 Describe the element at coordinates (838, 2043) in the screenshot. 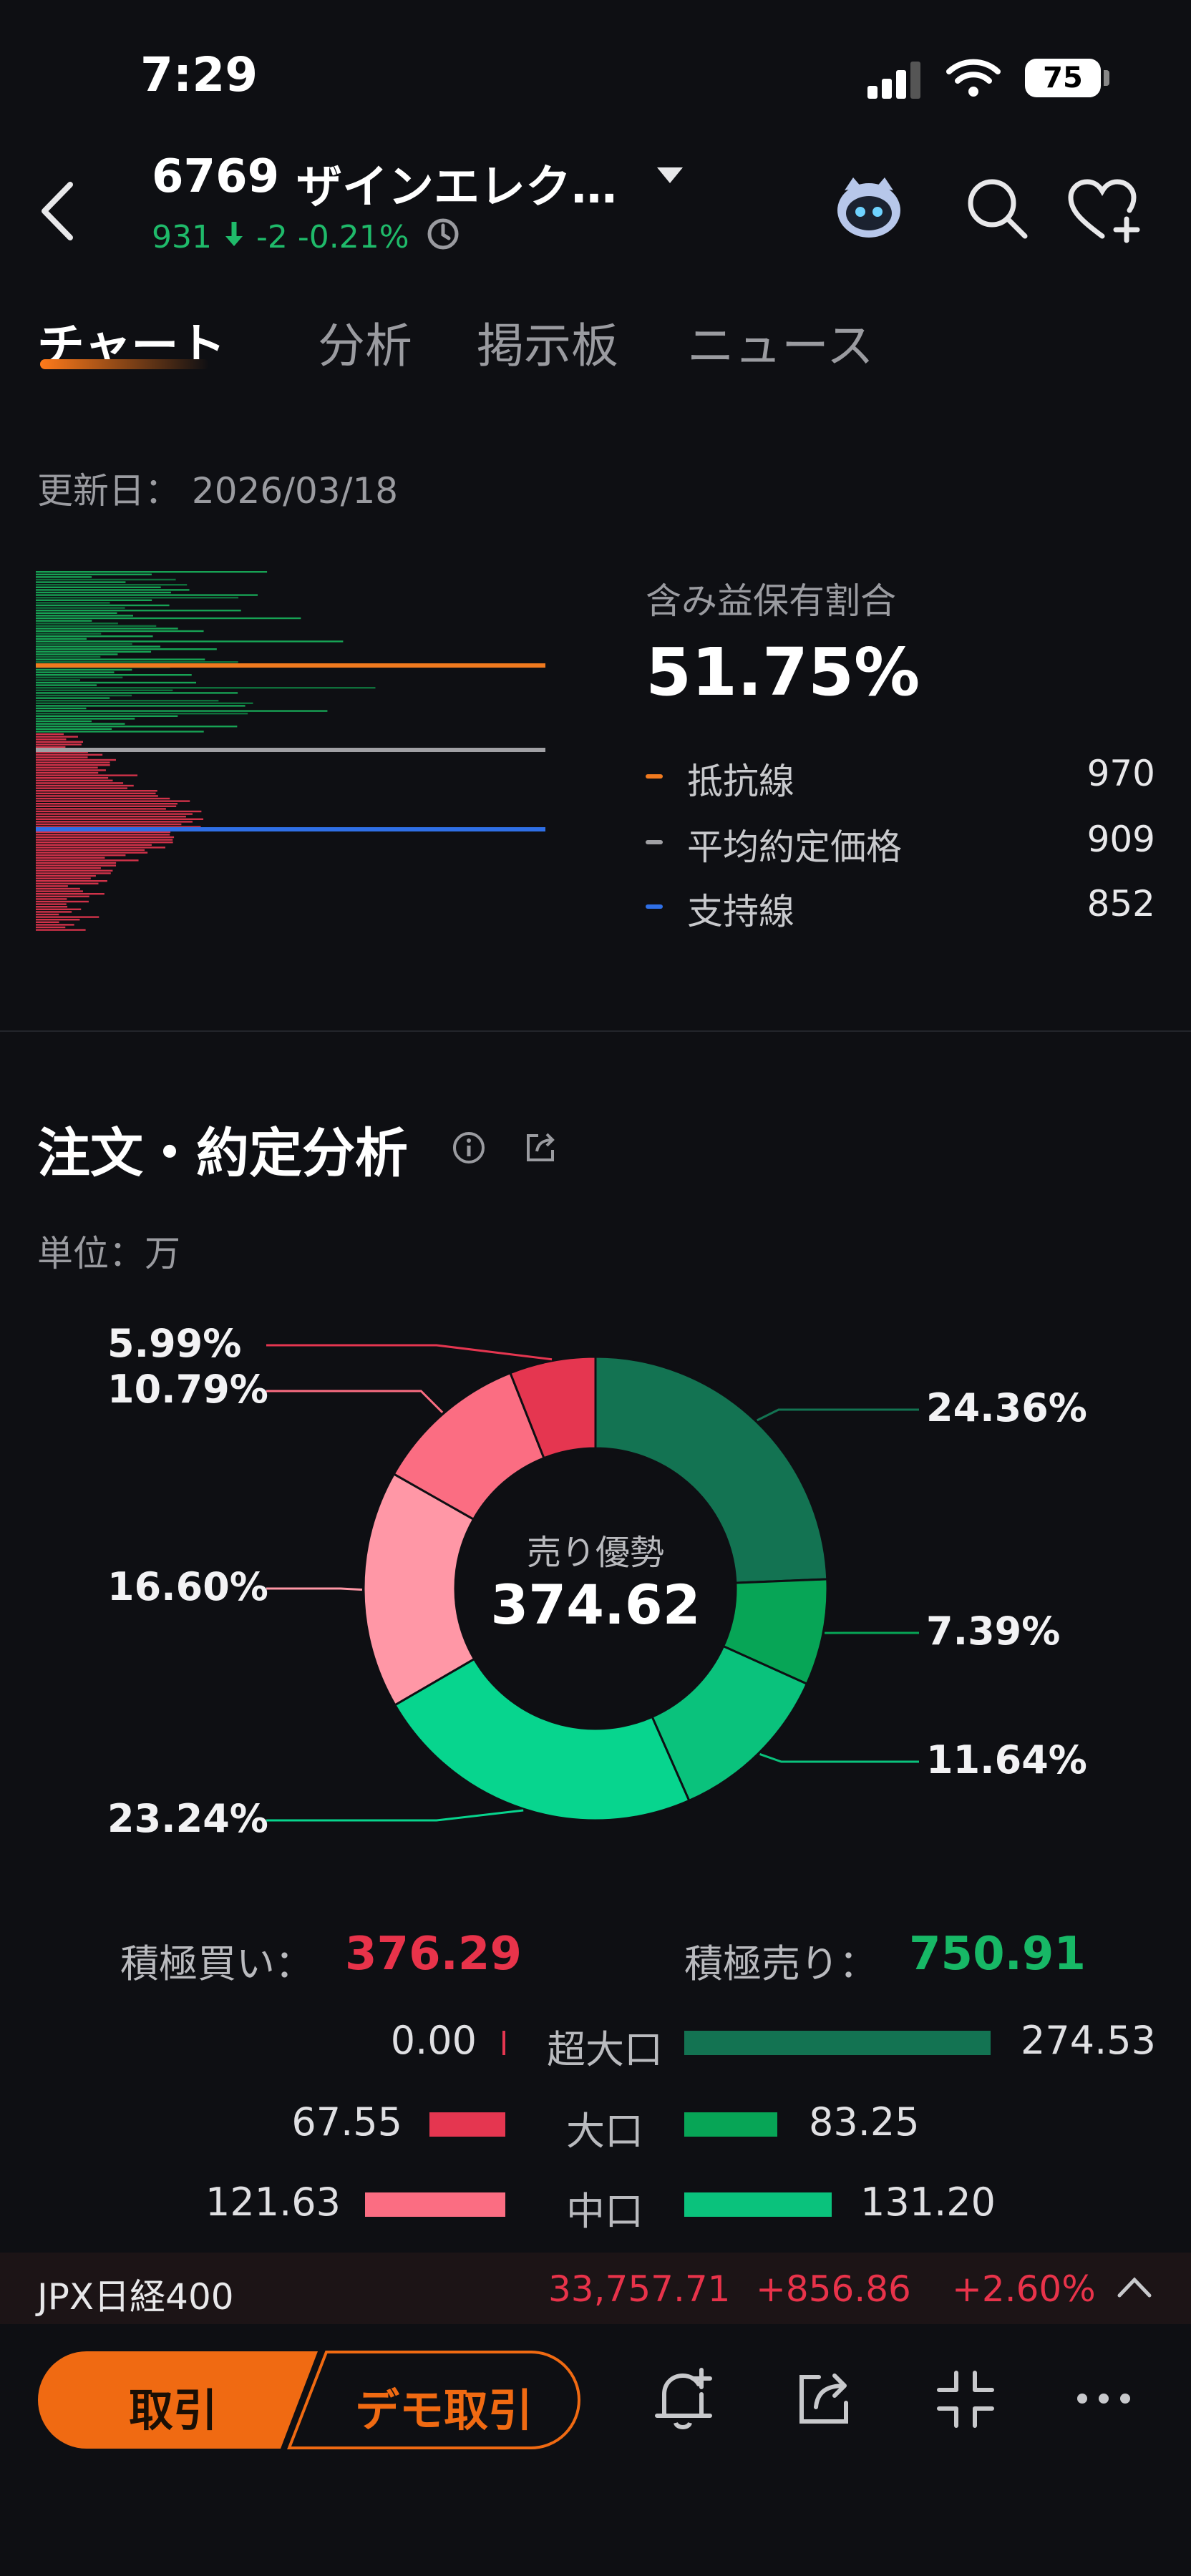

I see `sell-bar` at that location.